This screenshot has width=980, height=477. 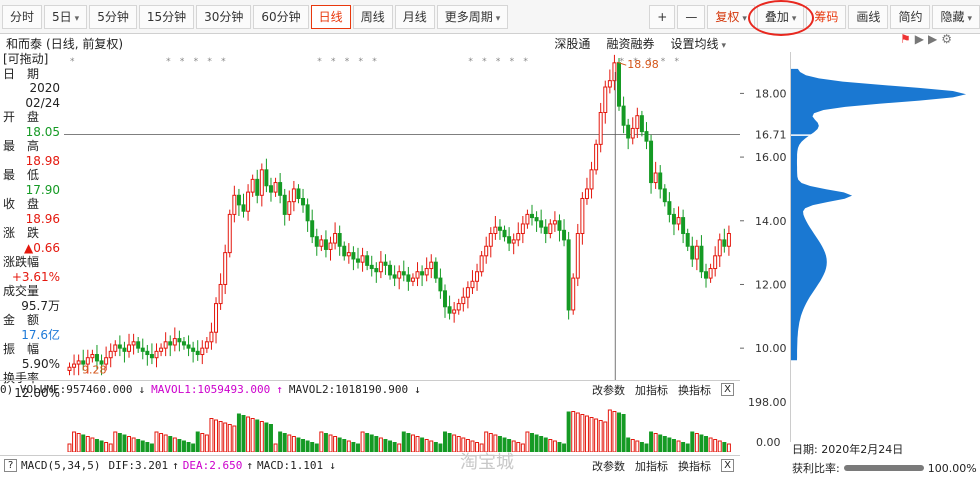 What do you see at coordinates (622, 63) in the screenshot?
I see `max-arrow` at bounding box center [622, 63].